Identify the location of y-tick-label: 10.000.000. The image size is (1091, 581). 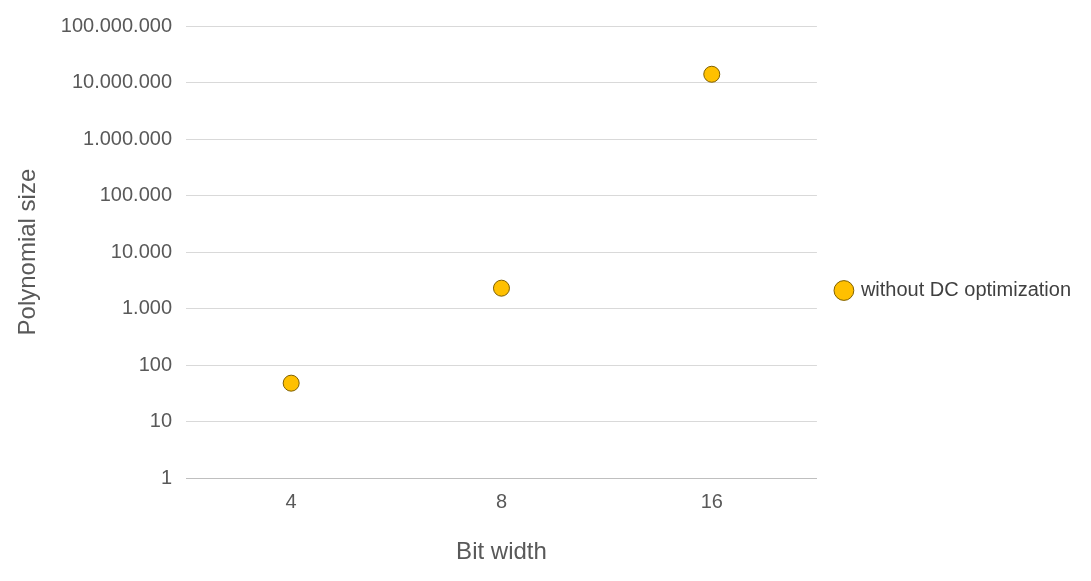
(122, 81).